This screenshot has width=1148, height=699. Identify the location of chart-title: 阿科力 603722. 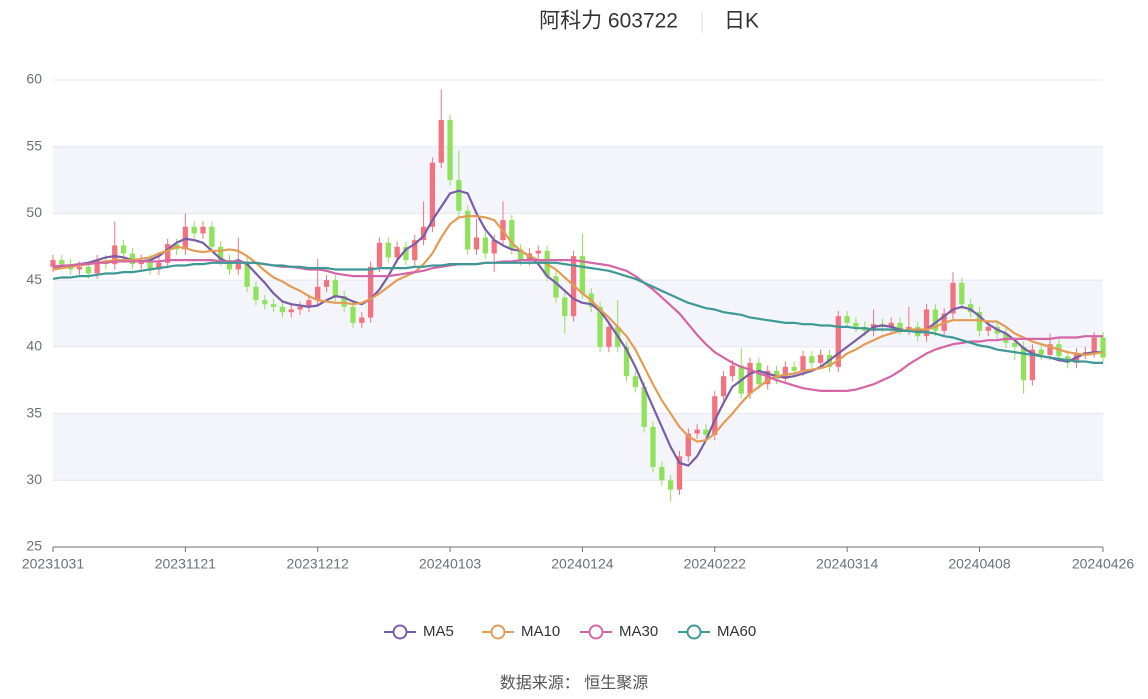
(608, 21).